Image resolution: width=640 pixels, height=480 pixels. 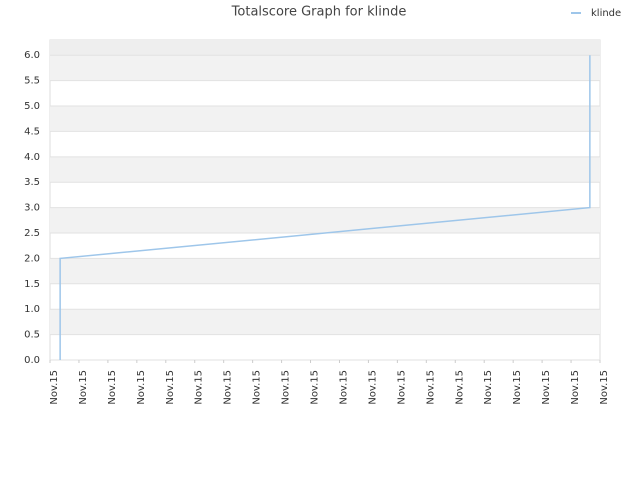 What do you see at coordinates (32, 81) in the screenshot?
I see `y-tick-label: 5.5` at bounding box center [32, 81].